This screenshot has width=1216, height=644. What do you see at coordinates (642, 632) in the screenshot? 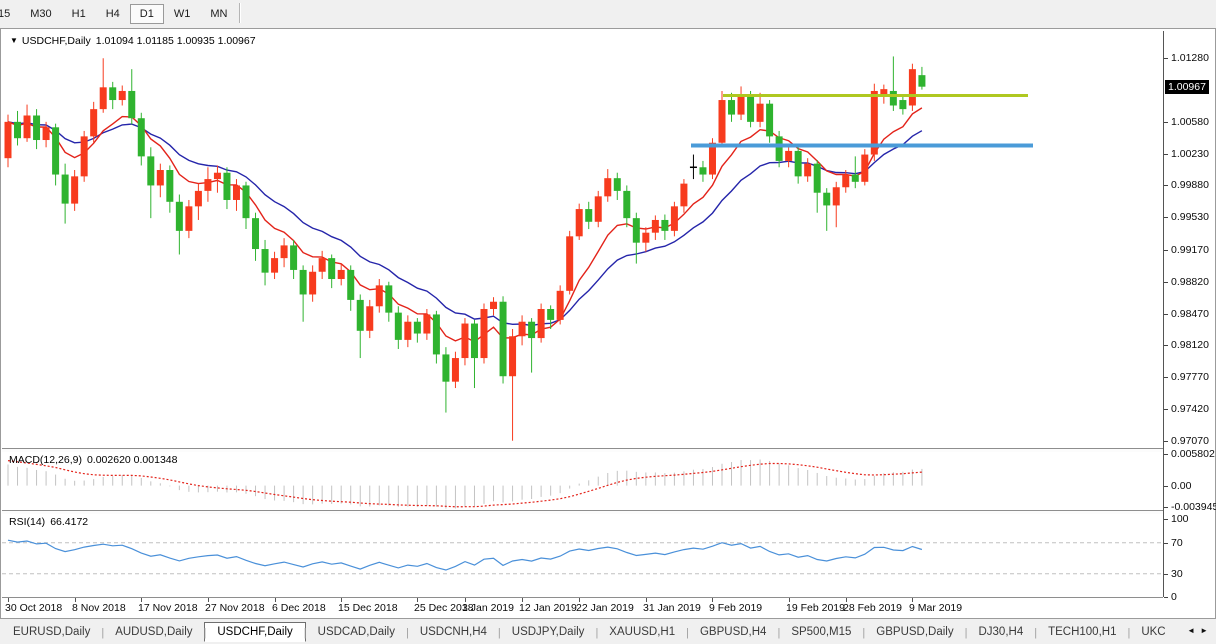
I see `chart-tab-xauusd: XAUUSD,H1` at bounding box center [642, 632].